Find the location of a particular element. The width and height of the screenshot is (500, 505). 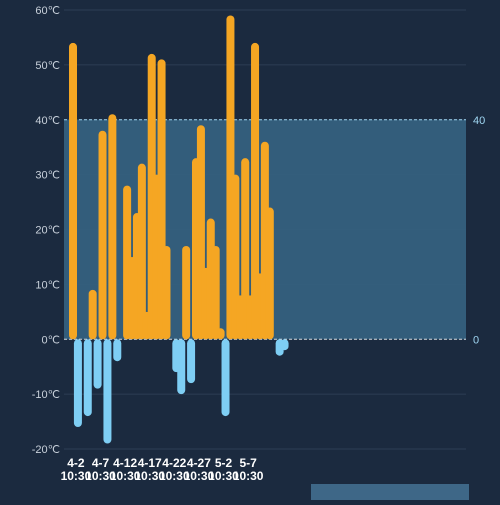

y-tick-label: 10℃ is located at coordinates (47, 285).